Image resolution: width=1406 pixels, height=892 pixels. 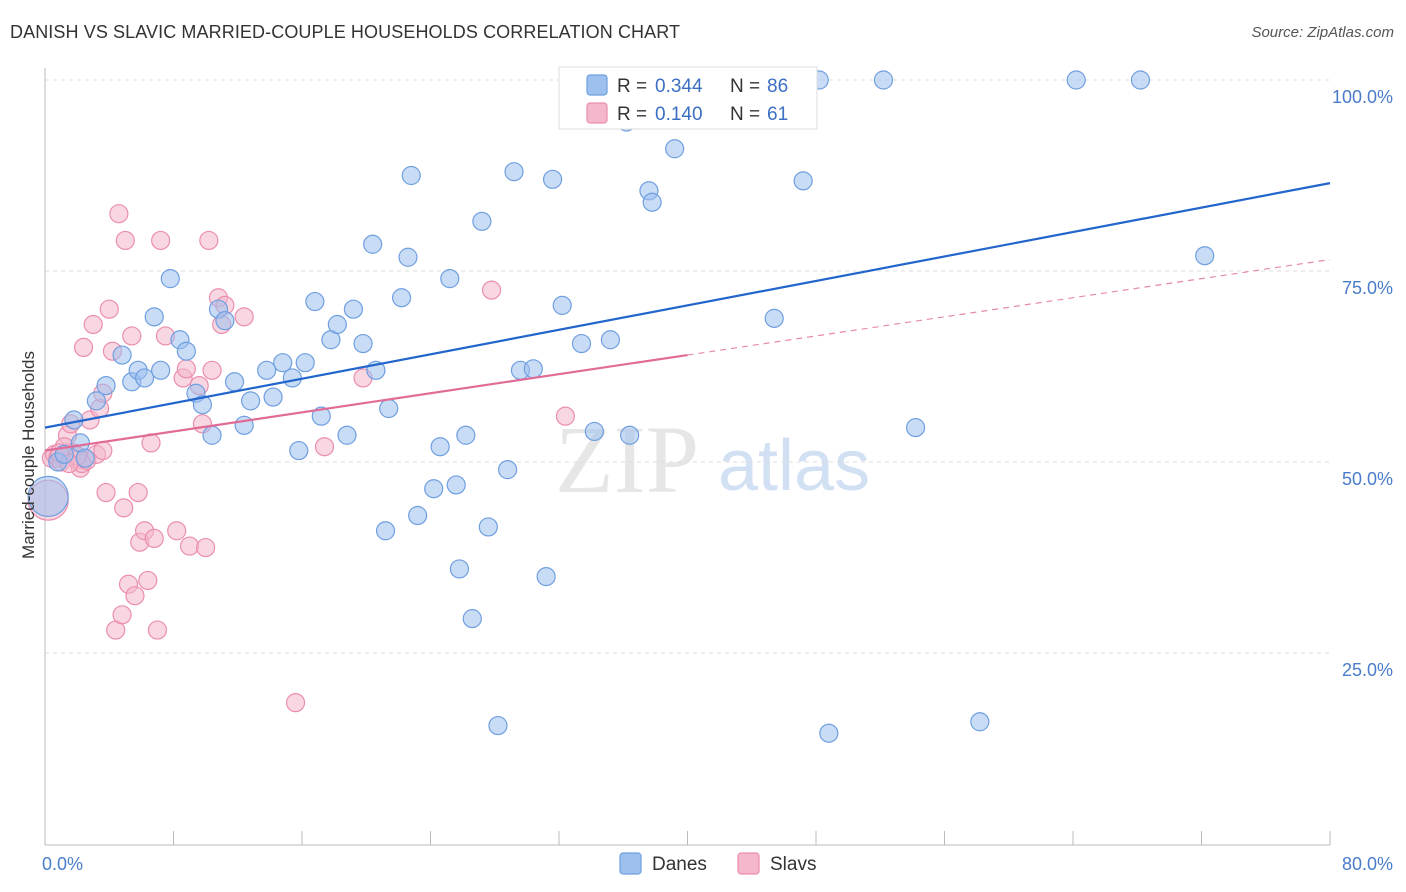 What do you see at coordinates (28, 455) in the screenshot?
I see `y-axis-label: Married-couple Households` at bounding box center [28, 455].